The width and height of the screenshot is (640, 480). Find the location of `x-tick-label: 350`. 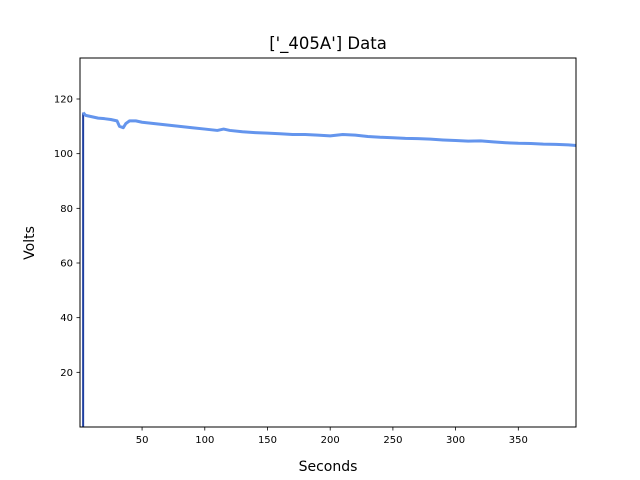

x-tick-label: 350 is located at coordinates (518, 440).